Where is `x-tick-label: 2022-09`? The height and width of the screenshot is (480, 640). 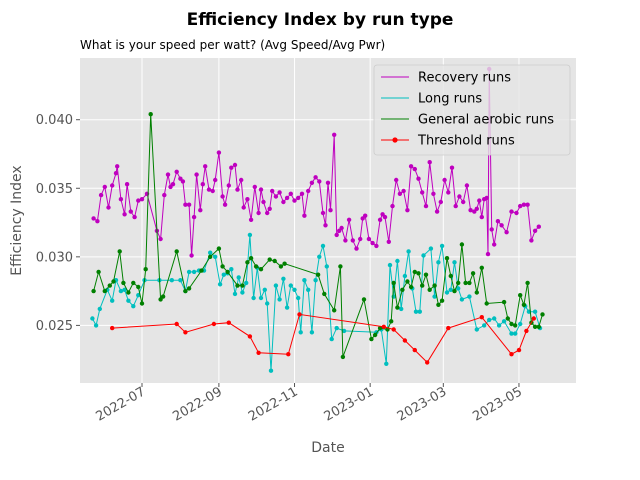
x-tick-label: 2022-09 is located at coordinates (197, 404).